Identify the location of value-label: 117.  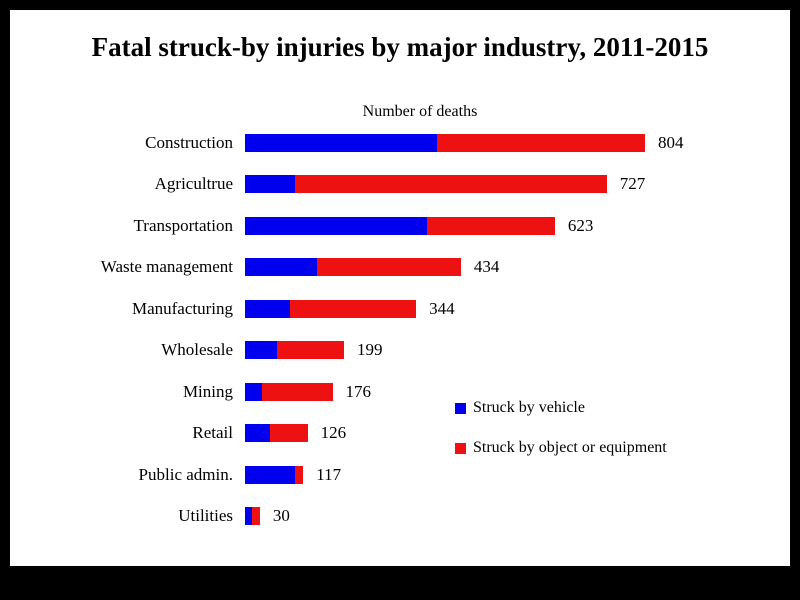
(329, 474).